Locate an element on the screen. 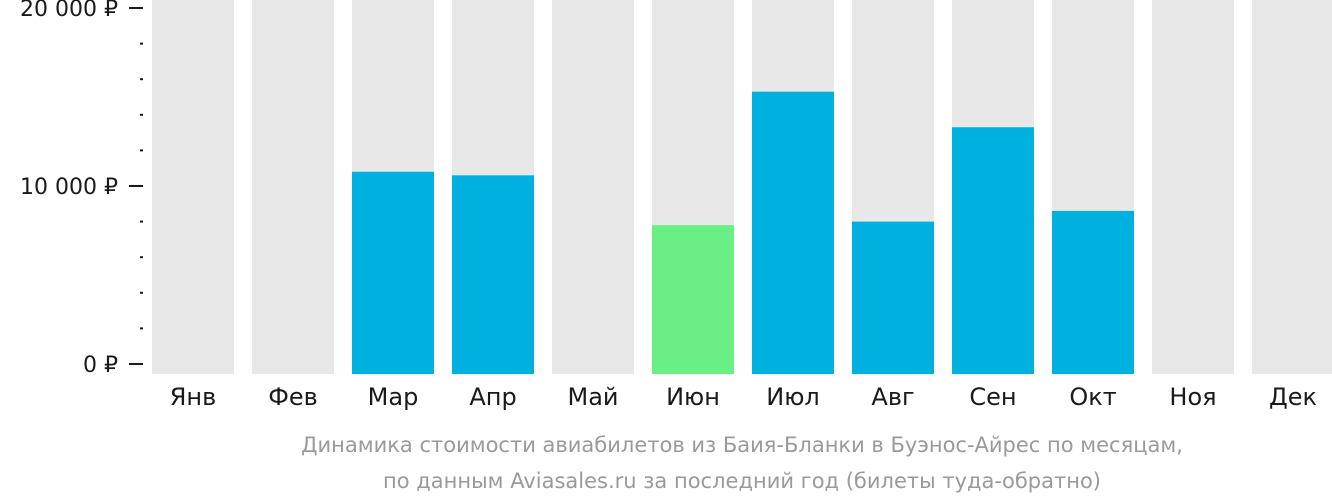 This screenshot has height=502, width=1332. x-tick-label: Авг is located at coordinates (892, 397).